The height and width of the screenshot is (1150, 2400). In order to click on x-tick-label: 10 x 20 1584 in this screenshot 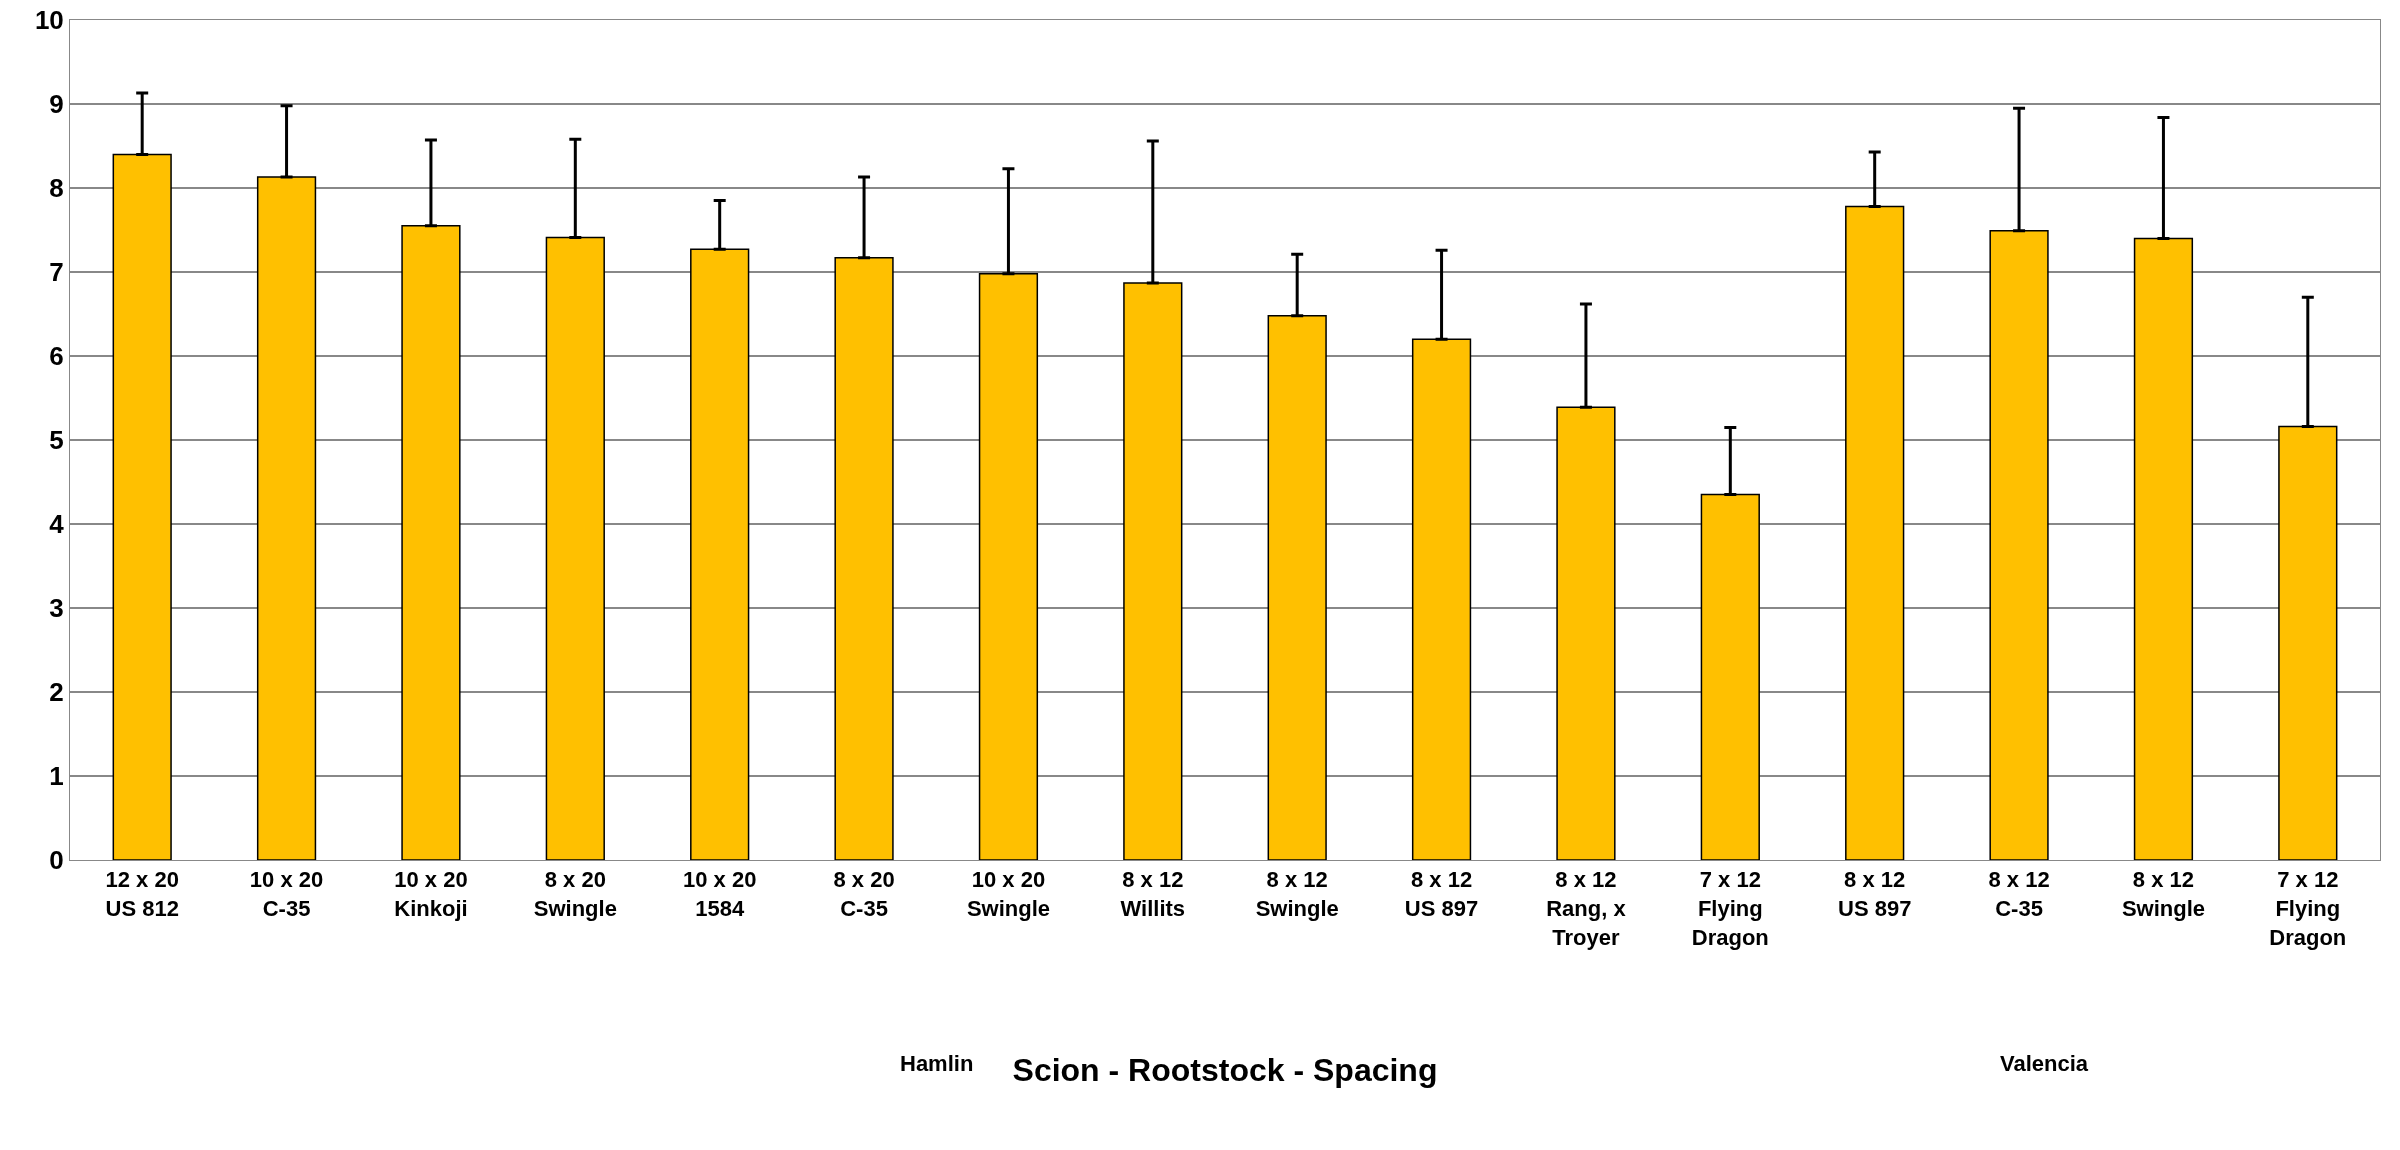, I will do `click(719, 894)`.